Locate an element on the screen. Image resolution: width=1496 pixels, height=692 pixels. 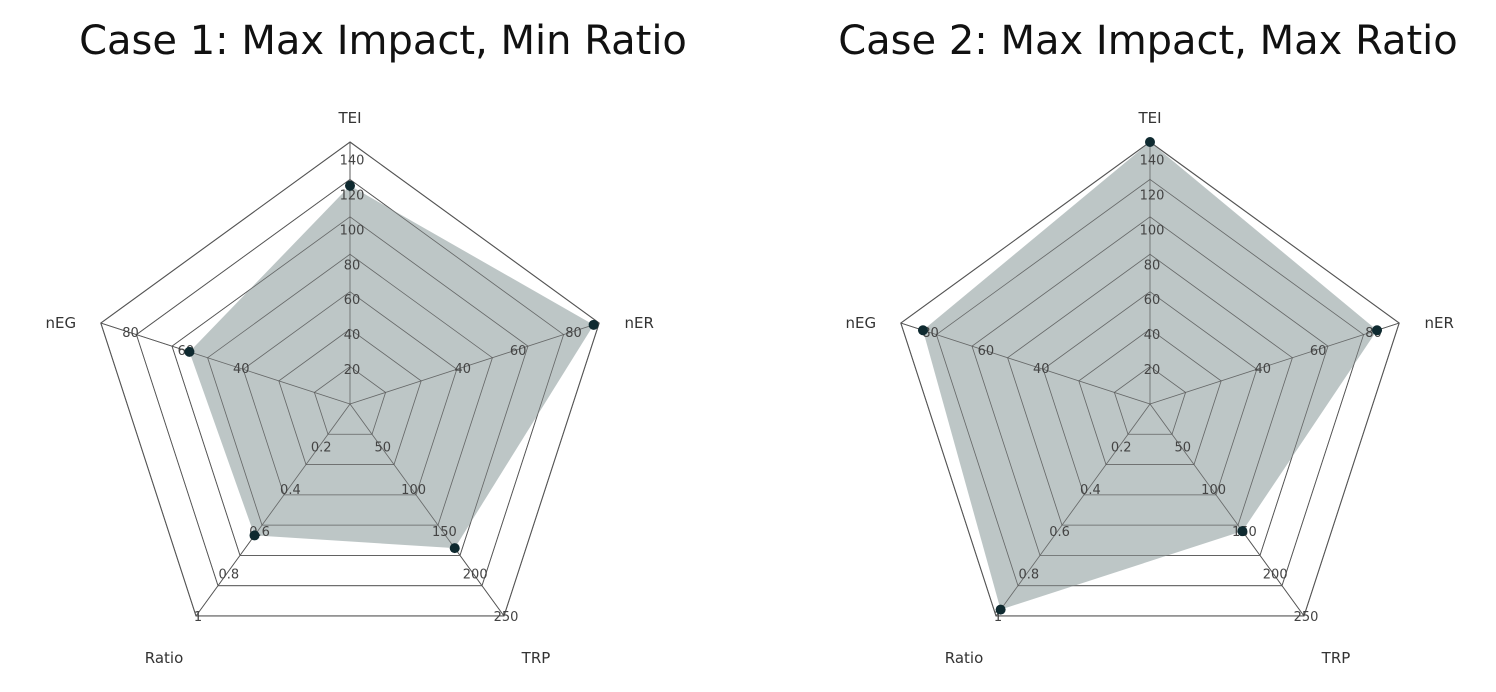
chart-1-title: Case 1: Max Impact, Min Ratio is located at coordinates (383, 41).